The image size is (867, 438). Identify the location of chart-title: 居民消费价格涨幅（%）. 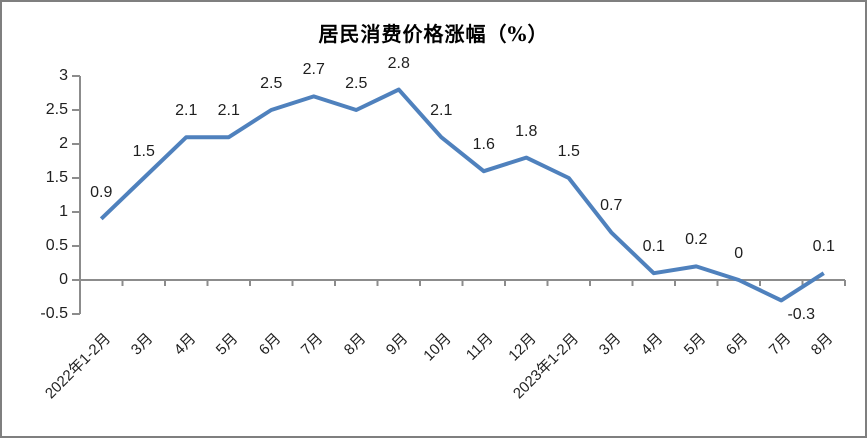
(433, 34).